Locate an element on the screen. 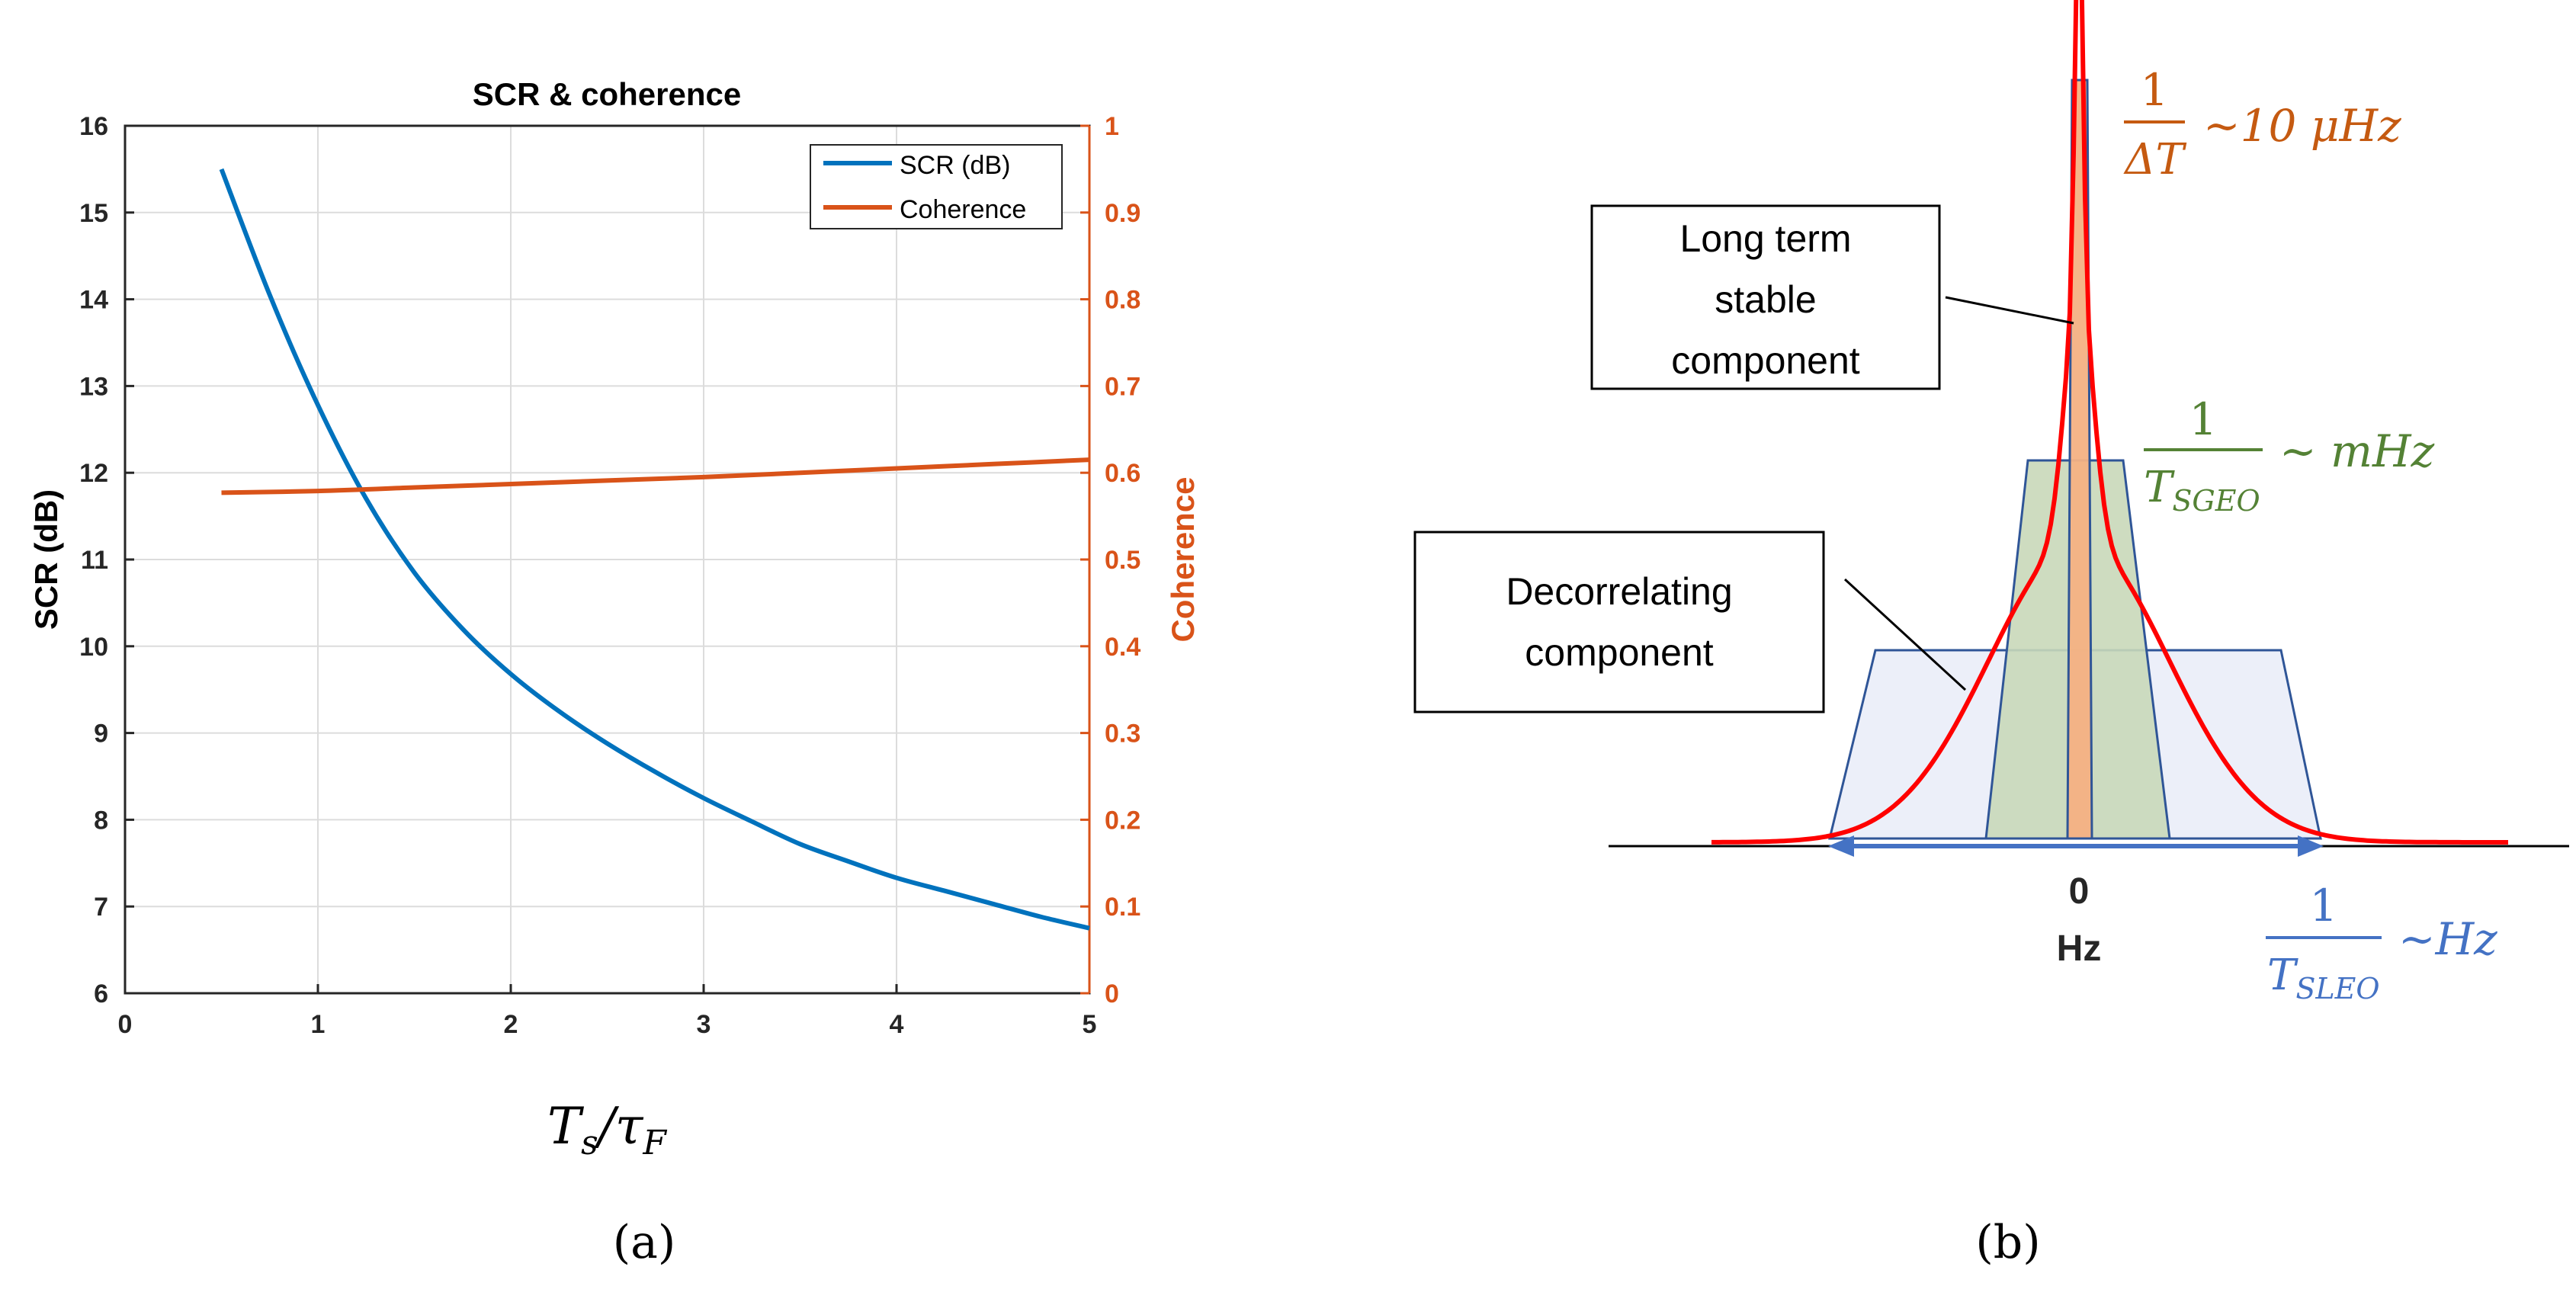 Image resolution: width=2576 pixels, height=1289 pixels. long-term-callout-box is located at coordinates (1765, 297).